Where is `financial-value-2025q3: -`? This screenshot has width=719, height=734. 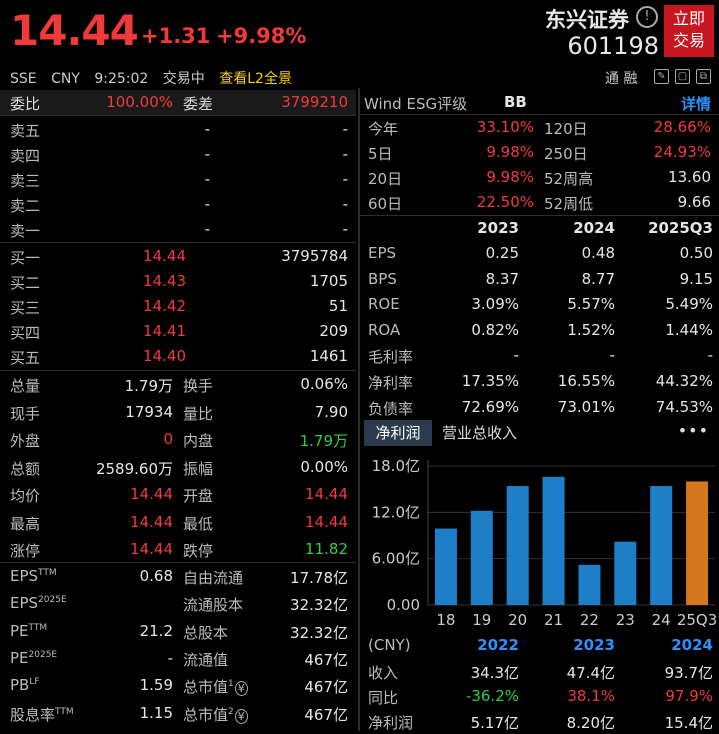
financial-value-2025q3: - is located at coordinates (710, 355).